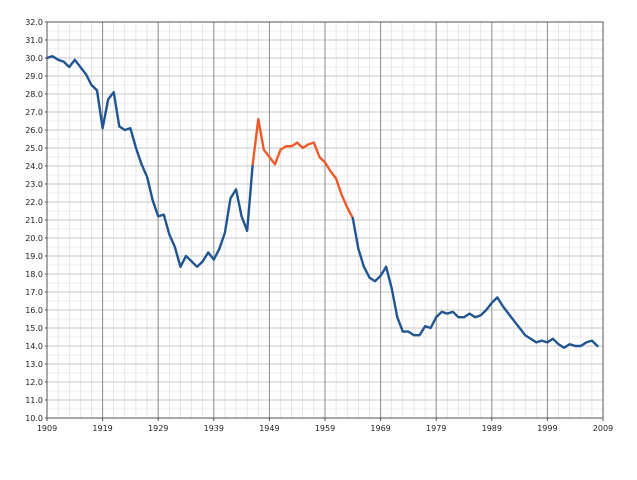 This screenshot has height=480, width=637. Describe the element at coordinates (34, 328) in the screenshot. I see `y-tick-label: 15.0` at that location.